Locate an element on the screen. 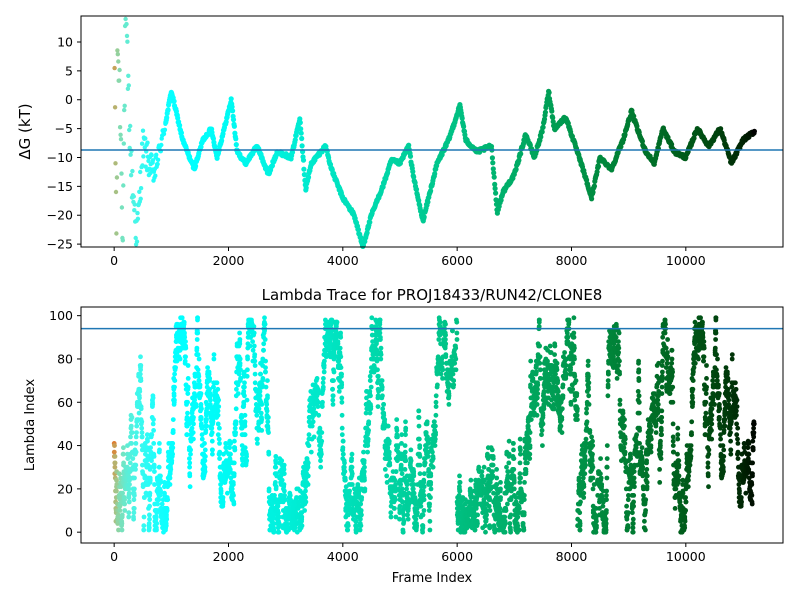 This screenshot has height=600, width=800. lambda-point-2049 is located at coordinates (382, 380).